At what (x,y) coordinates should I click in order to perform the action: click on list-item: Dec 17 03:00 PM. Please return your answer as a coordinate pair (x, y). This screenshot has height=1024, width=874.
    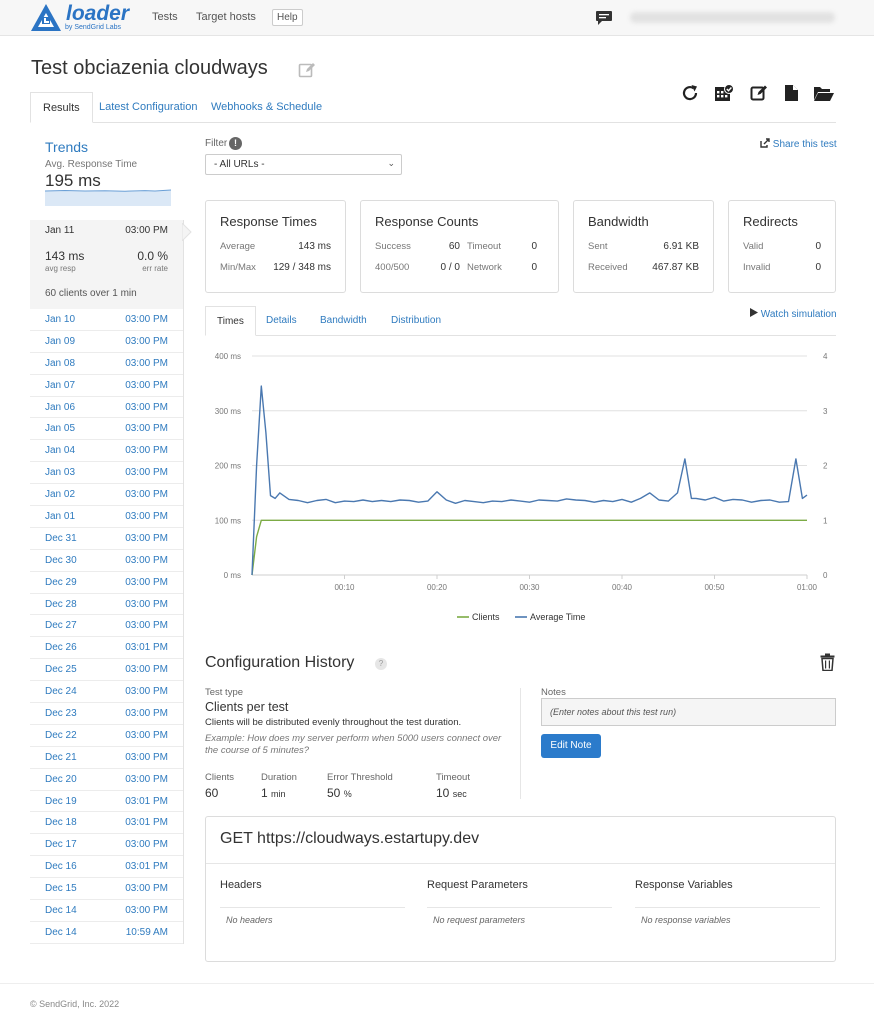
    Looking at the image, I should click on (106, 845).